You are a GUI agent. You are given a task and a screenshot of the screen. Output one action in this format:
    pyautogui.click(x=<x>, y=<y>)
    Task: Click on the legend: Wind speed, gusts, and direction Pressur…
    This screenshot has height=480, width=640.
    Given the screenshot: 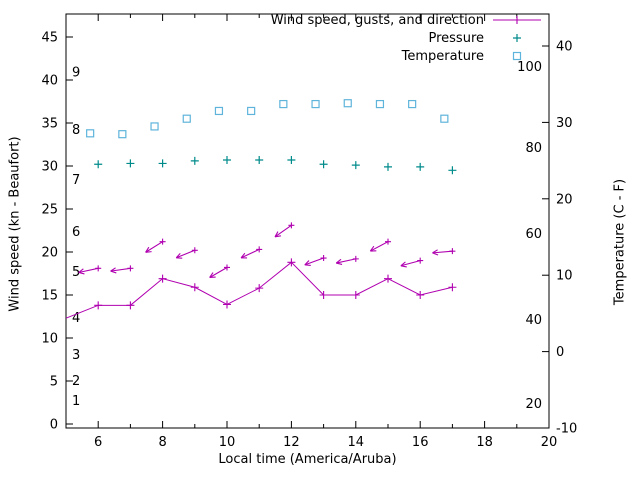 What is the action you would take?
    pyautogui.click(x=406, y=38)
    